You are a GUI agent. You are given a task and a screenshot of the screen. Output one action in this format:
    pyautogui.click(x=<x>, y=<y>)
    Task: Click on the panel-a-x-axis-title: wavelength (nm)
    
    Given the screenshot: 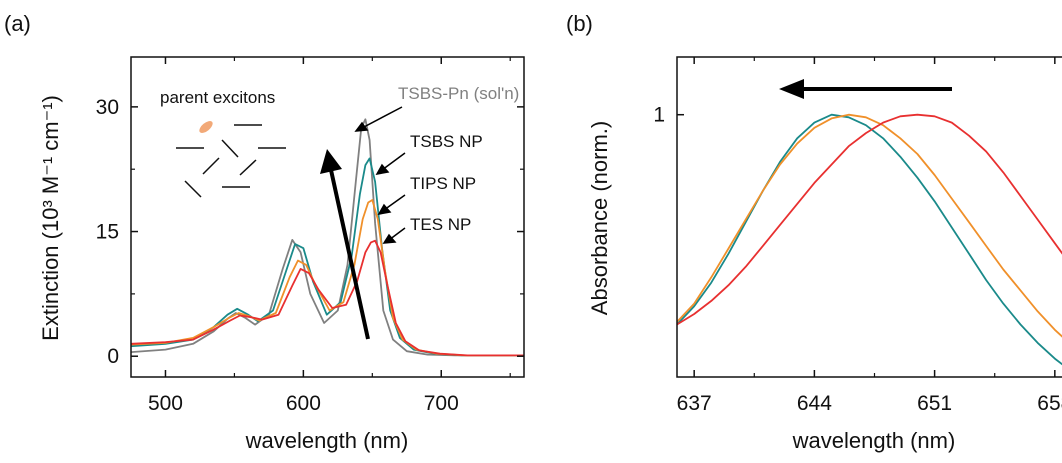 What is the action you would take?
    pyautogui.click(x=327, y=440)
    